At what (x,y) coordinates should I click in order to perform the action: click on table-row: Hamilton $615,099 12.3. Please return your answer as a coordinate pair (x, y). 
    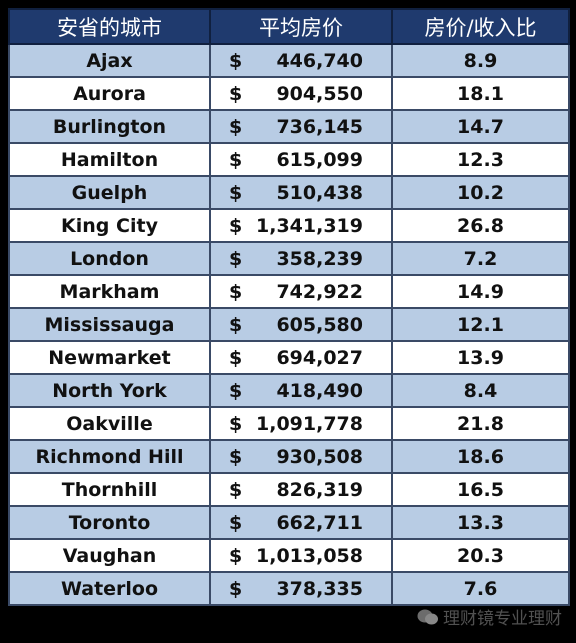
    Looking at the image, I should click on (289, 159).